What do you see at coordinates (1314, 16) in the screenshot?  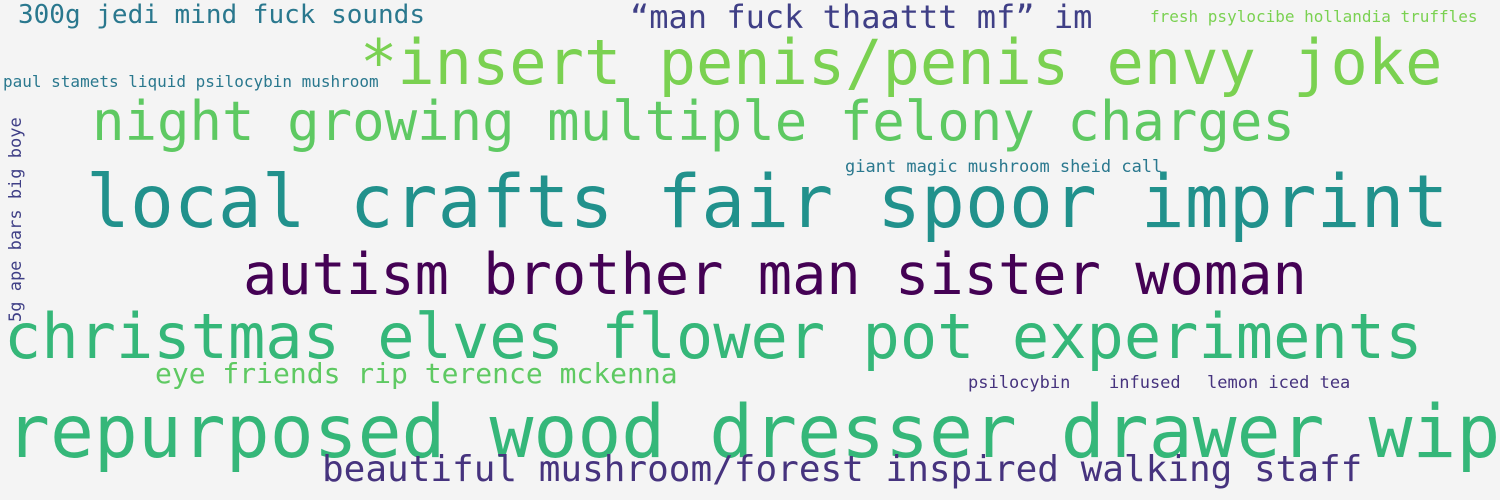 I see `word-hollandia-truffles: fresh psylocibe hollandia truffles` at bounding box center [1314, 16].